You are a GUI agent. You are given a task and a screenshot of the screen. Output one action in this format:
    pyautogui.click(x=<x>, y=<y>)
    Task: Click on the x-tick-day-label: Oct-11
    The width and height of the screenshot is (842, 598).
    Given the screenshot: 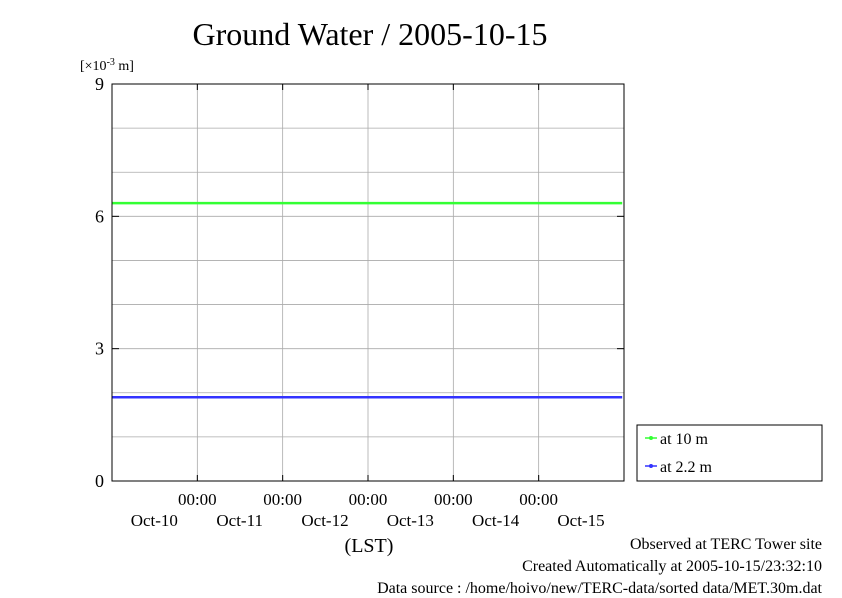 What is the action you would take?
    pyautogui.click(x=239, y=520)
    